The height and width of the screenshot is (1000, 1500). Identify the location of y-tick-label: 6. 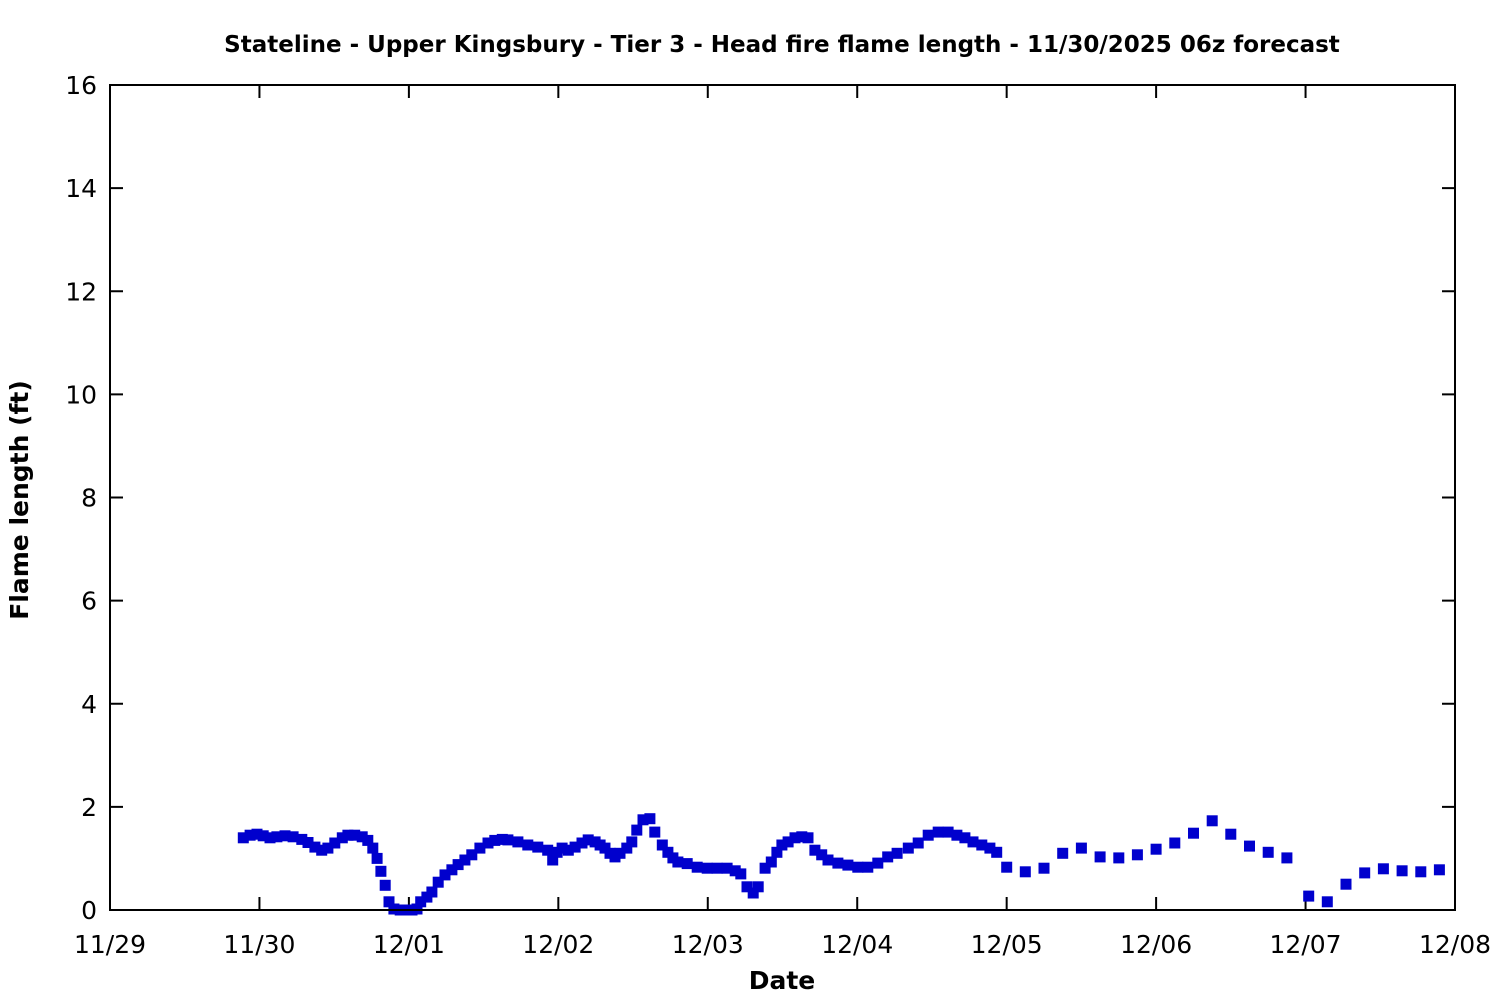
(89, 601).